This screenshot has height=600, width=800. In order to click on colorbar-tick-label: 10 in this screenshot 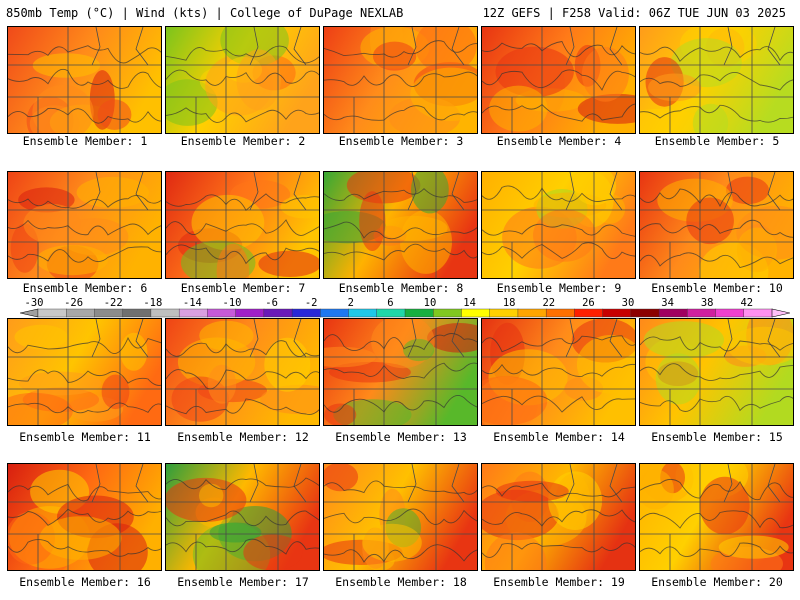, I will do `click(430, 303)`.